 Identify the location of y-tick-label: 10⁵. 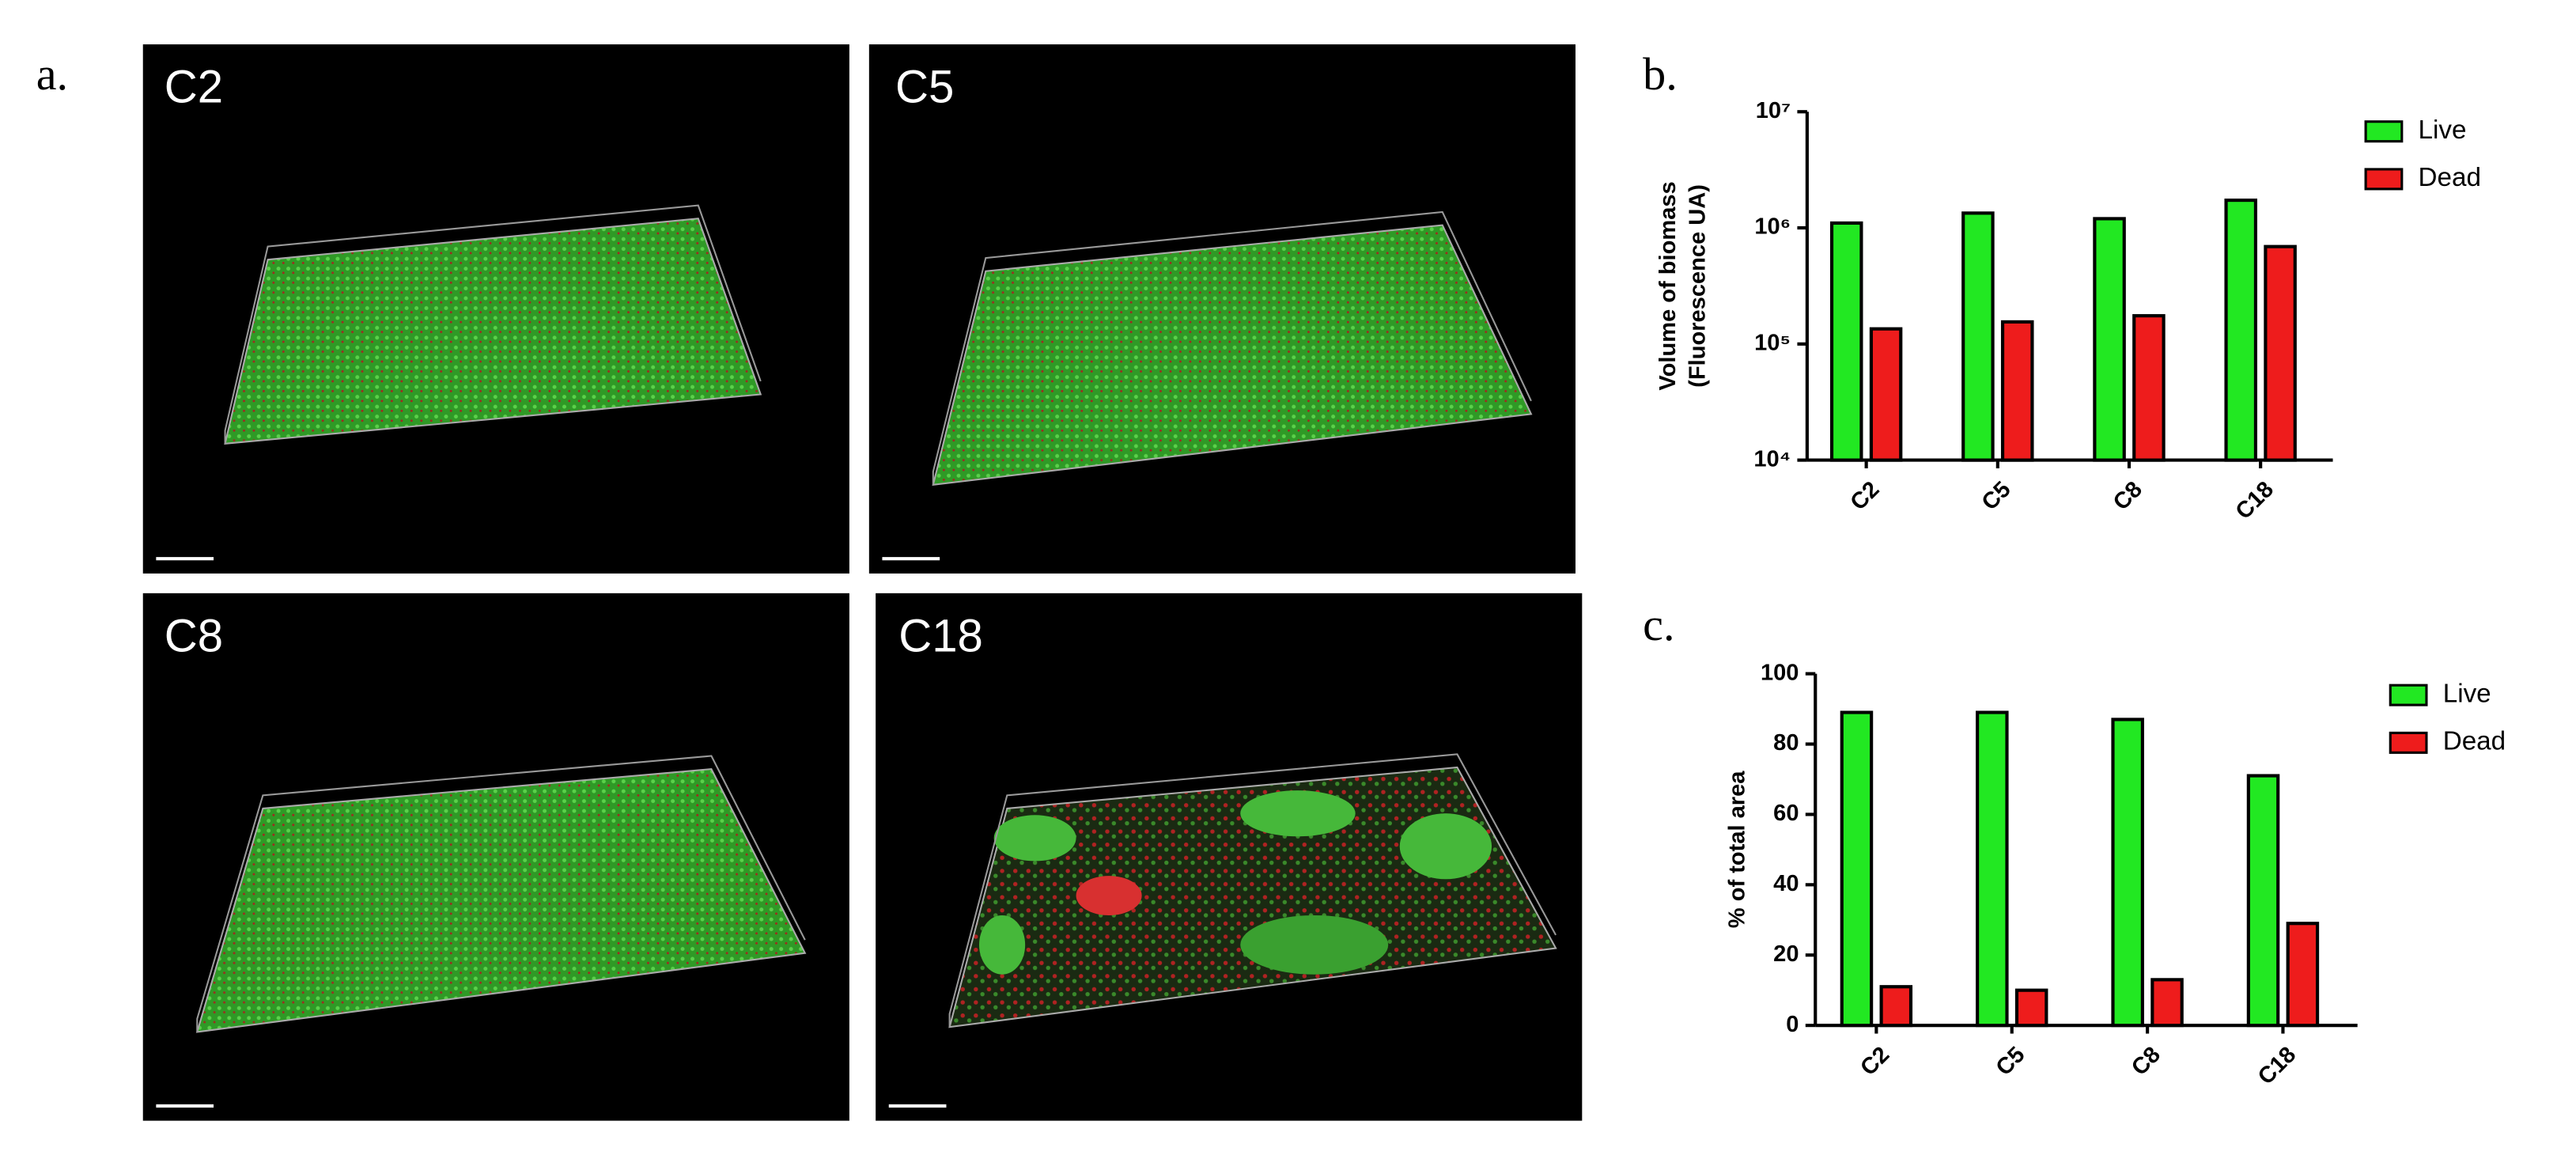
(1773, 343).